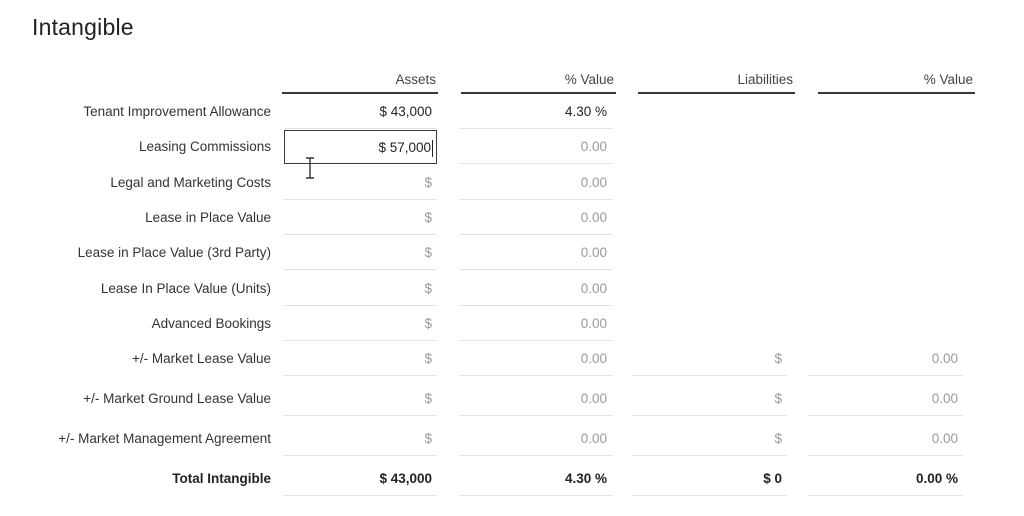 The image size is (1024, 516). What do you see at coordinates (896, 83) in the screenshot?
I see `header-pct-value-liabilities: % Value` at bounding box center [896, 83].